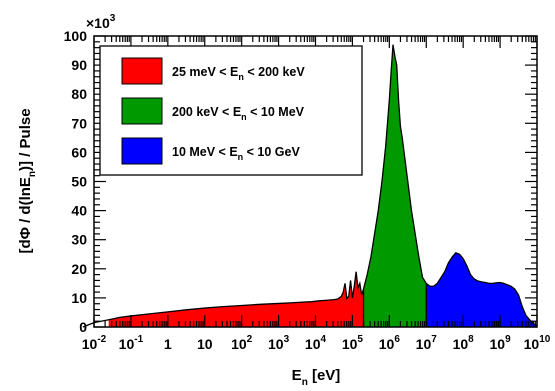 The width and height of the screenshot is (555, 391). Describe the element at coordinates (79, 94) in the screenshot. I see `y-tick-label: 80` at that location.